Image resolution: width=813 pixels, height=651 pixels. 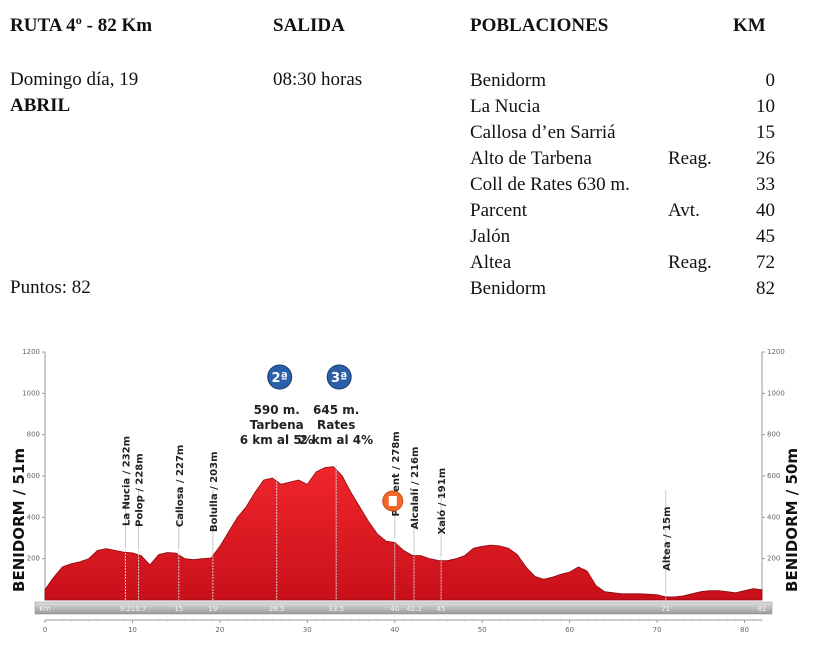 What do you see at coordinates (33, 476) in the screenshot?
I see `y-tick-label-left: 600` at bounding box center [33, 476].